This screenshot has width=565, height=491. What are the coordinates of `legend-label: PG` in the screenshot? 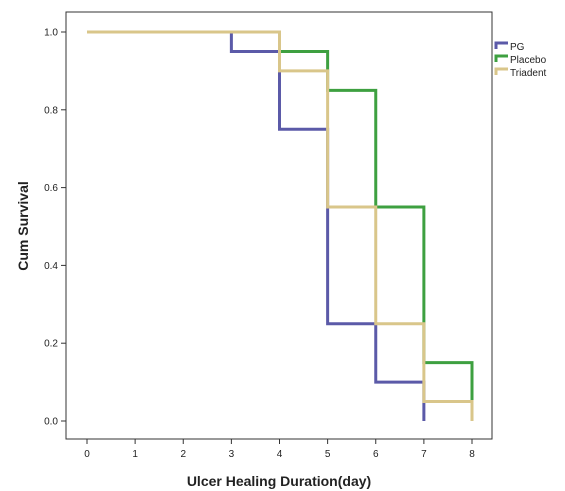 It's located at (517, 47).